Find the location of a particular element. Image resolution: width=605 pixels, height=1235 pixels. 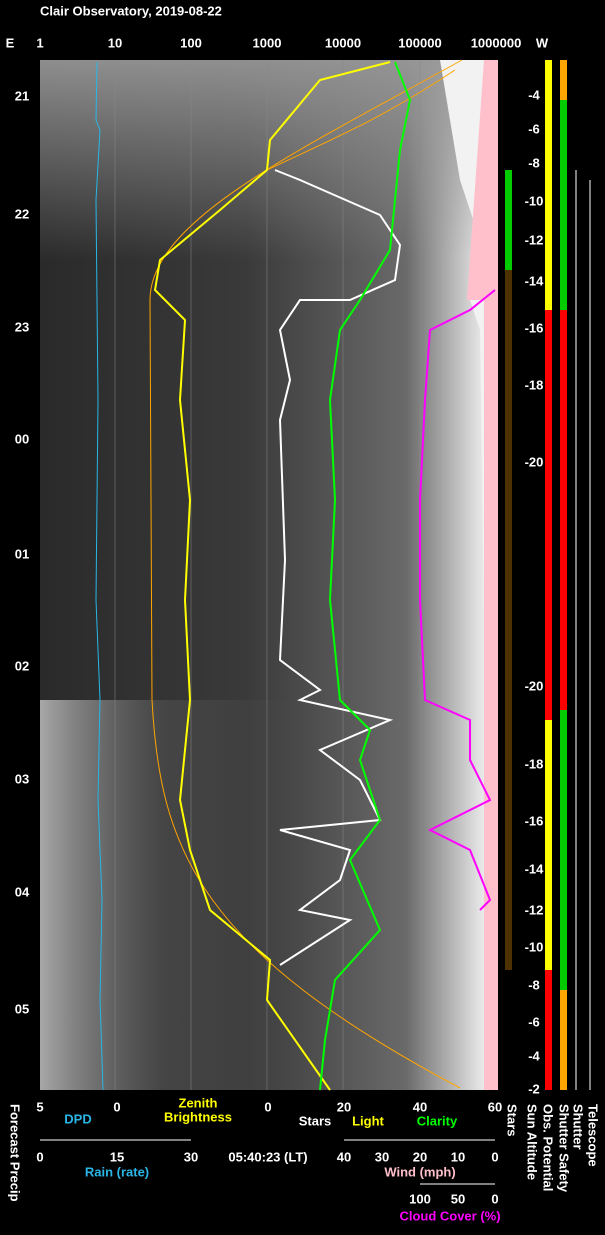

side-label: Shutter is located at coordinates (578, 1127).